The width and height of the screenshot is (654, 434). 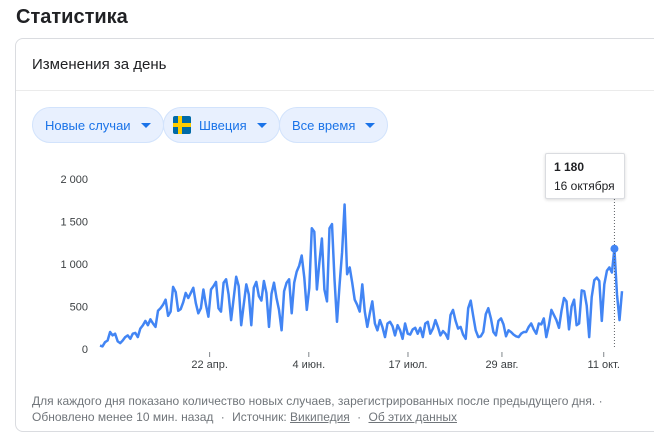 I want to click on x-axis: 22 апр. 4 июн. 17 июл. 29 авг. 11 окт., so click(x=405, y=361).